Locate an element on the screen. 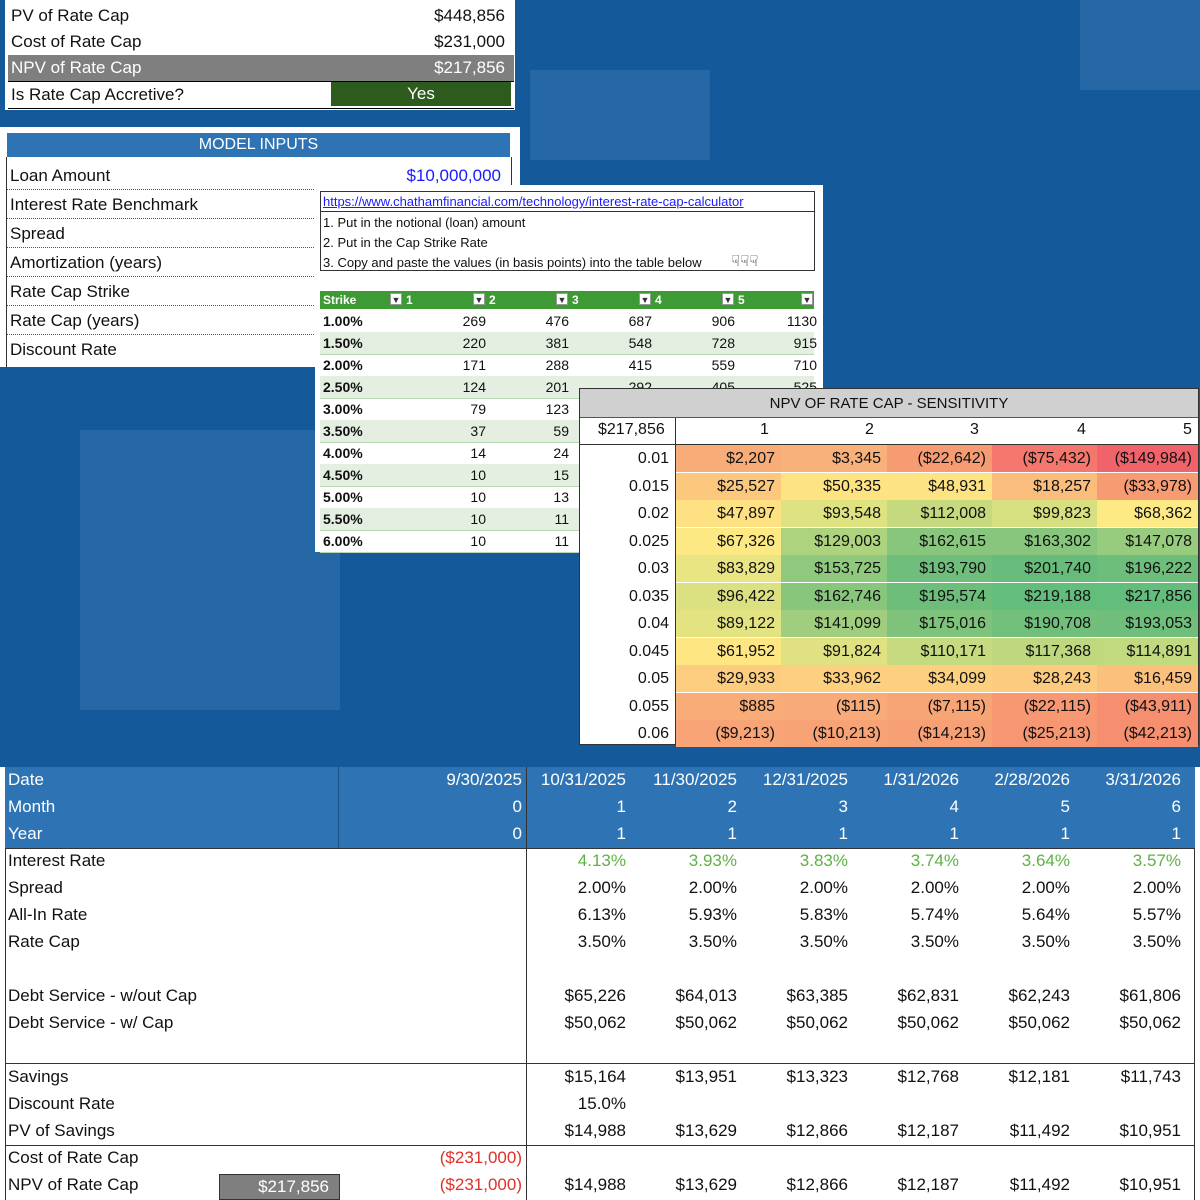  sensitivity-cell: $195,574 is located at coordinates (939, 596).